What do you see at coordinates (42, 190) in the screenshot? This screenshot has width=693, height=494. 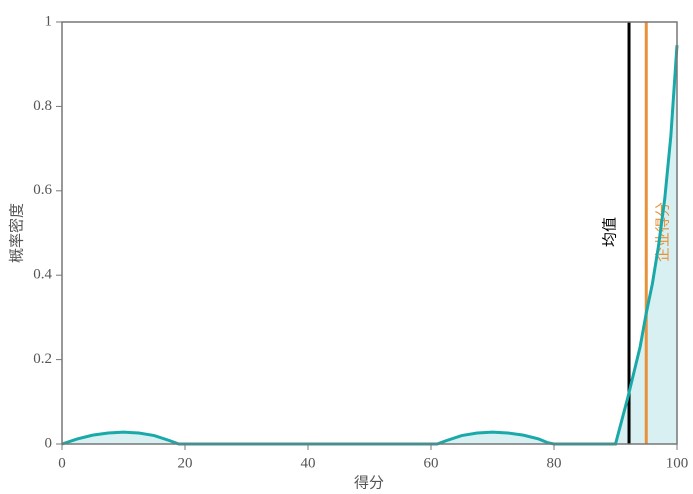 I see `y-tick-label: 0.6` at bounding box center [42, 190].